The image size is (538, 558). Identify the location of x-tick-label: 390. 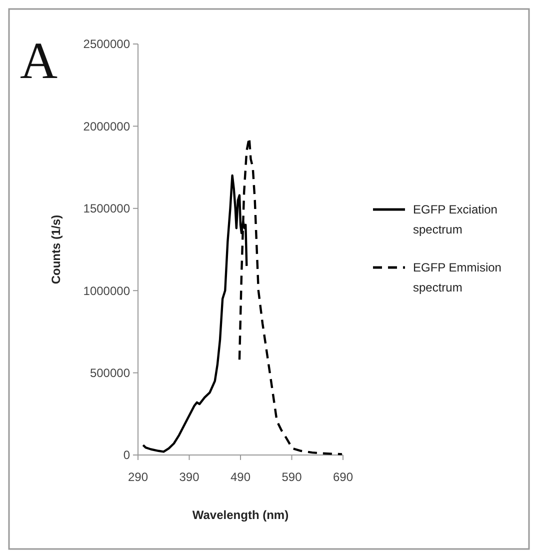
(189, 477).